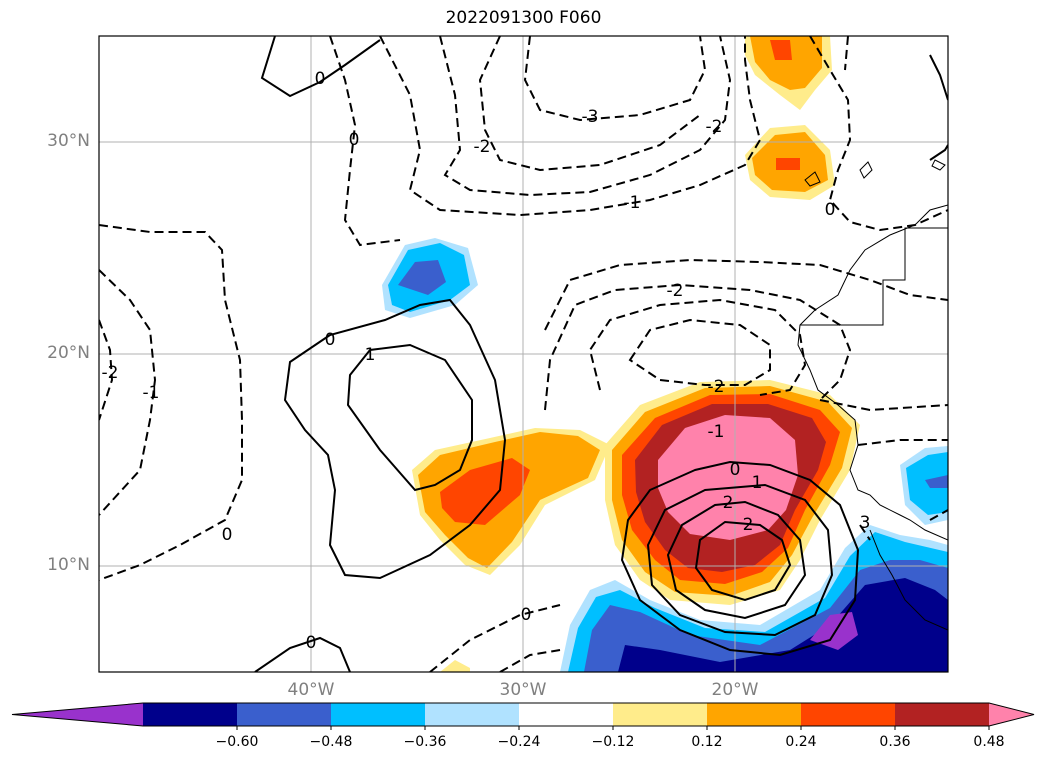  I want to click on lon-label-20w: 20°W, so click(735, 690).